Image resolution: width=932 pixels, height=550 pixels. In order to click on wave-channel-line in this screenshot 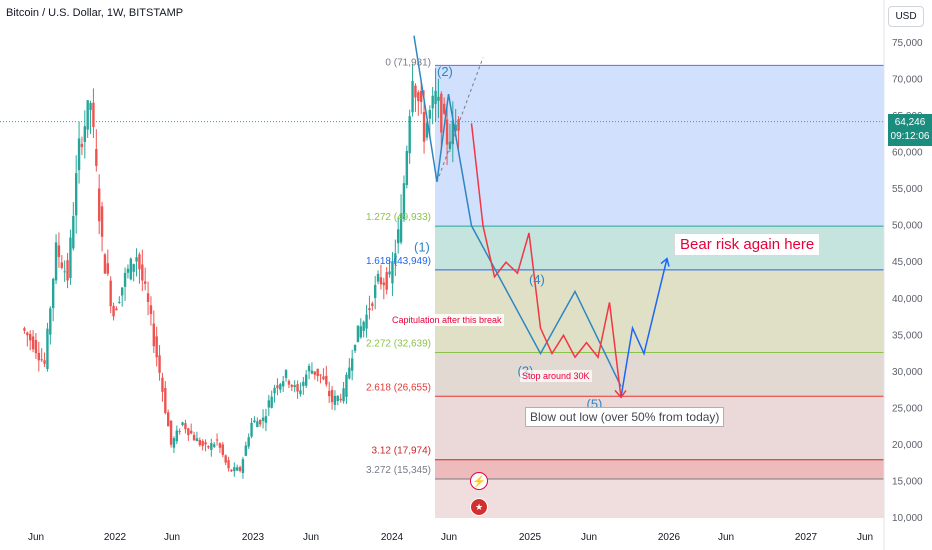, I will do `click(460, 120)`.